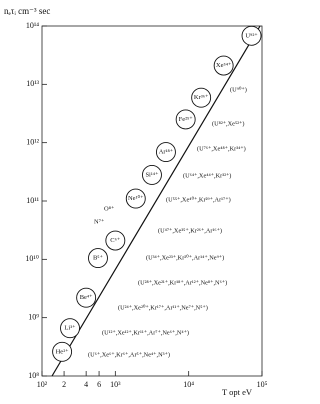 The width and height of the screenshot is (320, 404). I want to click on ion-label: U⁹²⁺, so click(251, 35).